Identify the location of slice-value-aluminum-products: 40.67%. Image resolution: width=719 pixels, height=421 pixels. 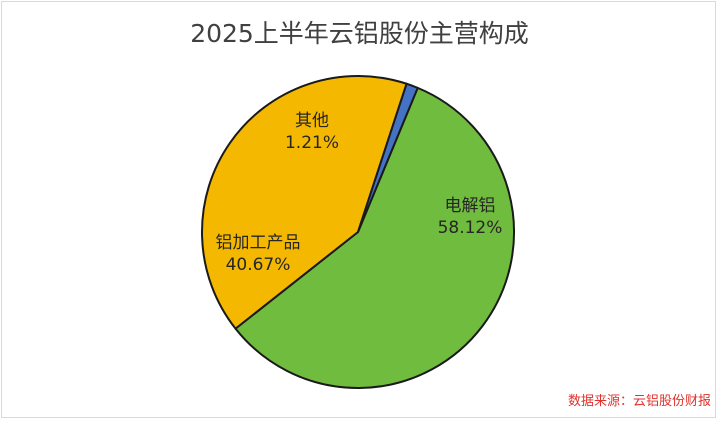
(258, 265).